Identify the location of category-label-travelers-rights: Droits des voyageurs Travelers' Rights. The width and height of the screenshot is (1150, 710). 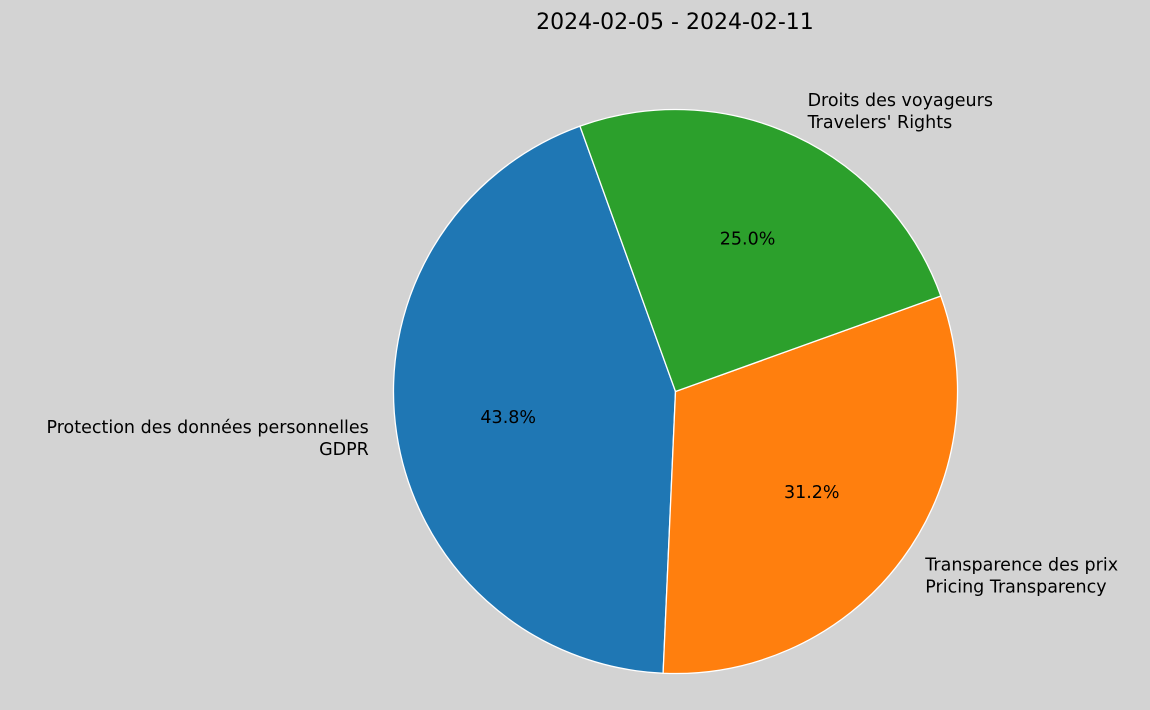
(900, 112).